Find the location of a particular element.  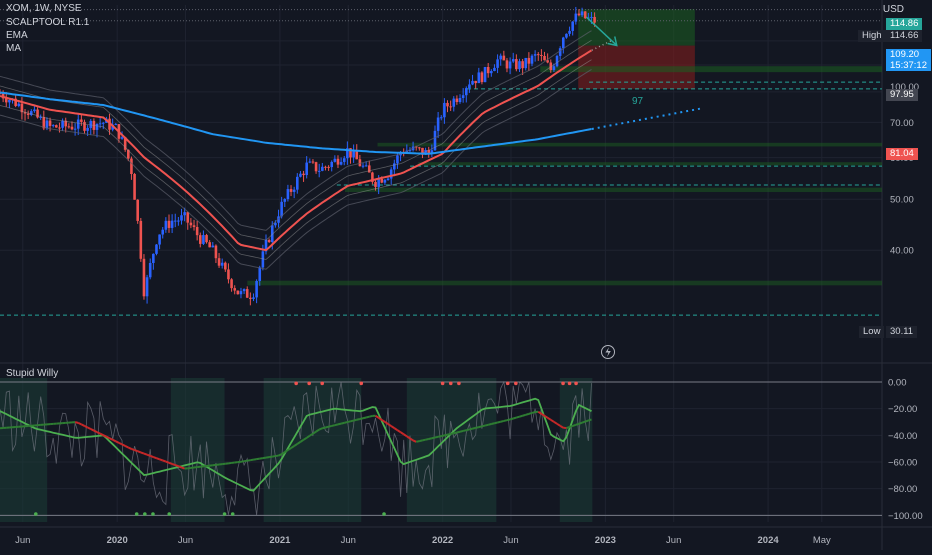

indicator-scalptool-label: SCALPTOOL R1.1 is located at coordinates (47, 23).